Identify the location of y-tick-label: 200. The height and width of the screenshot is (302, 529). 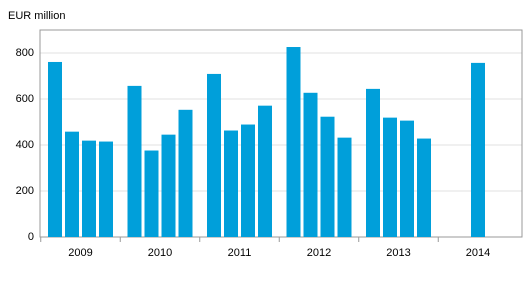
(25, 191).